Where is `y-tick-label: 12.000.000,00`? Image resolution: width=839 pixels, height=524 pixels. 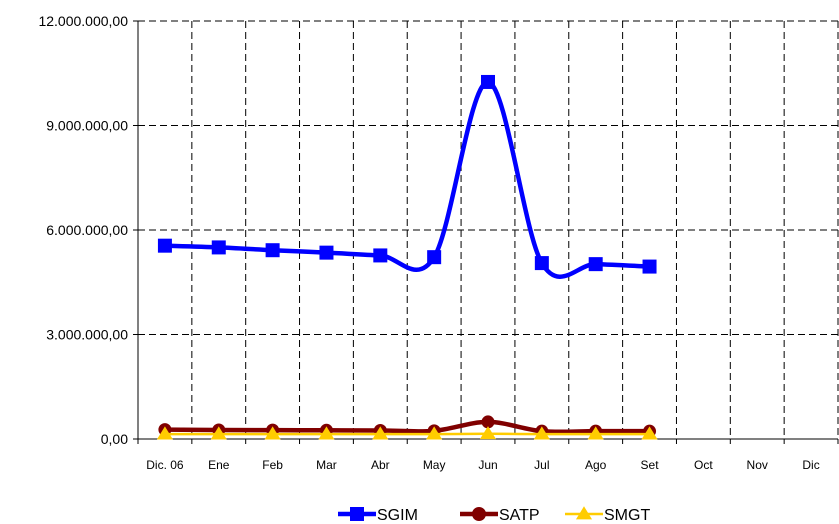 y-tick-label: 12.000.000,00 is located at coordinates (83, 21).